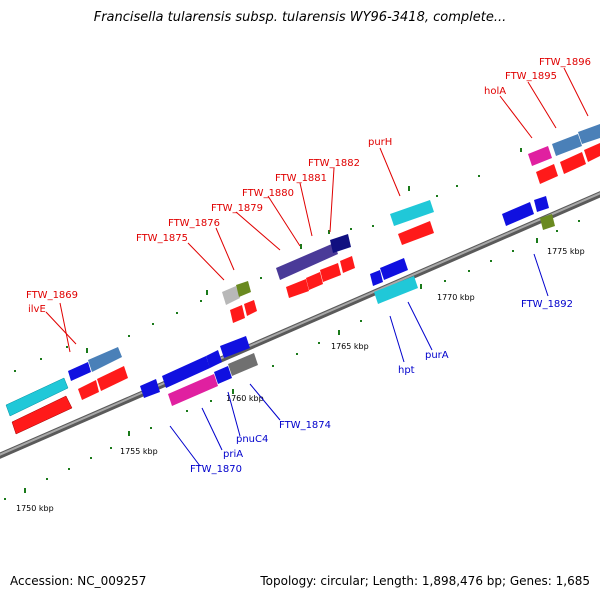 This screenshot has height=600, width=600. I want to click on gene-label-ilvE: ilvE, so click(37, 309).